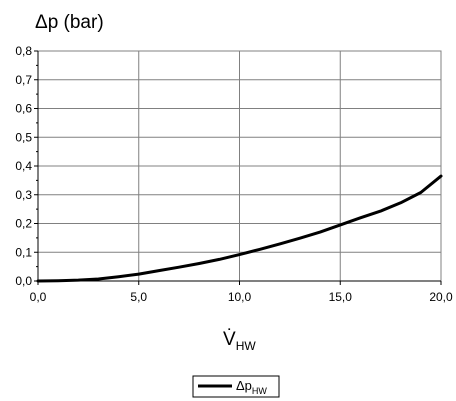 The height and width of the screenshot is (401, 456). I want to click on x-tick-label: 5,0, so click(138, 297).